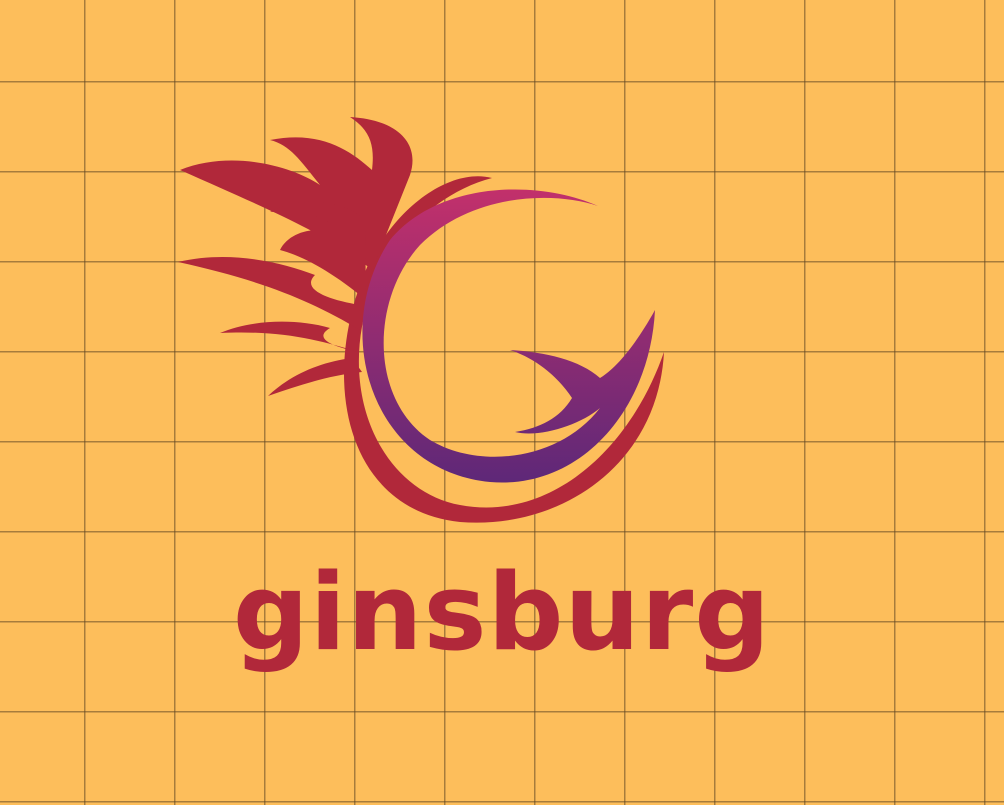 This screenshot has height=805, width=1004. Describe the element at coordinates (295, 256) in the screenshot. I see `flame-tongues` at that location.